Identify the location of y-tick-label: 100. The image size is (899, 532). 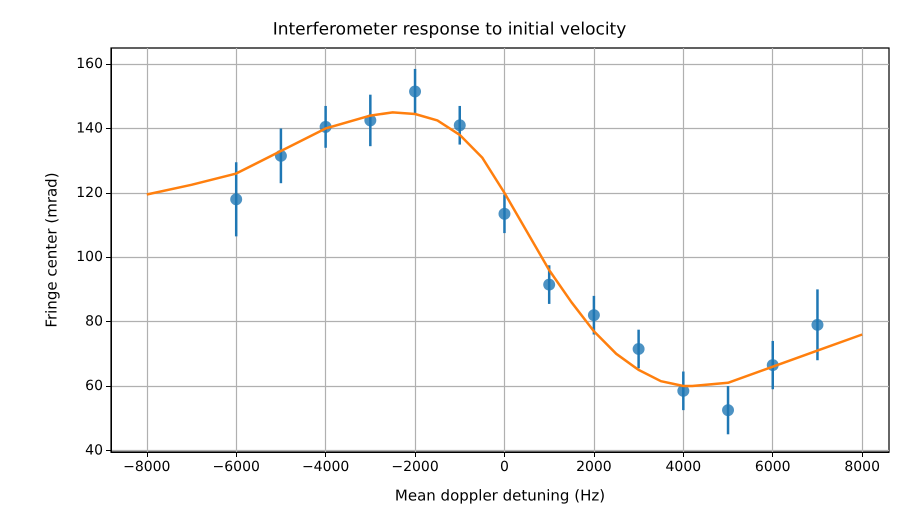
(89, 257).